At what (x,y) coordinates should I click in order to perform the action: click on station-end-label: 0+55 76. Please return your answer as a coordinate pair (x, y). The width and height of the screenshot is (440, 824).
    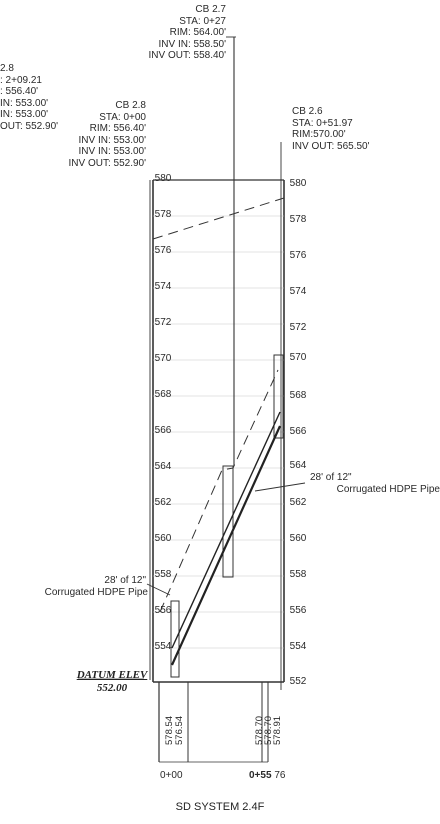
    Looking at the image, I should click on (267, 775).